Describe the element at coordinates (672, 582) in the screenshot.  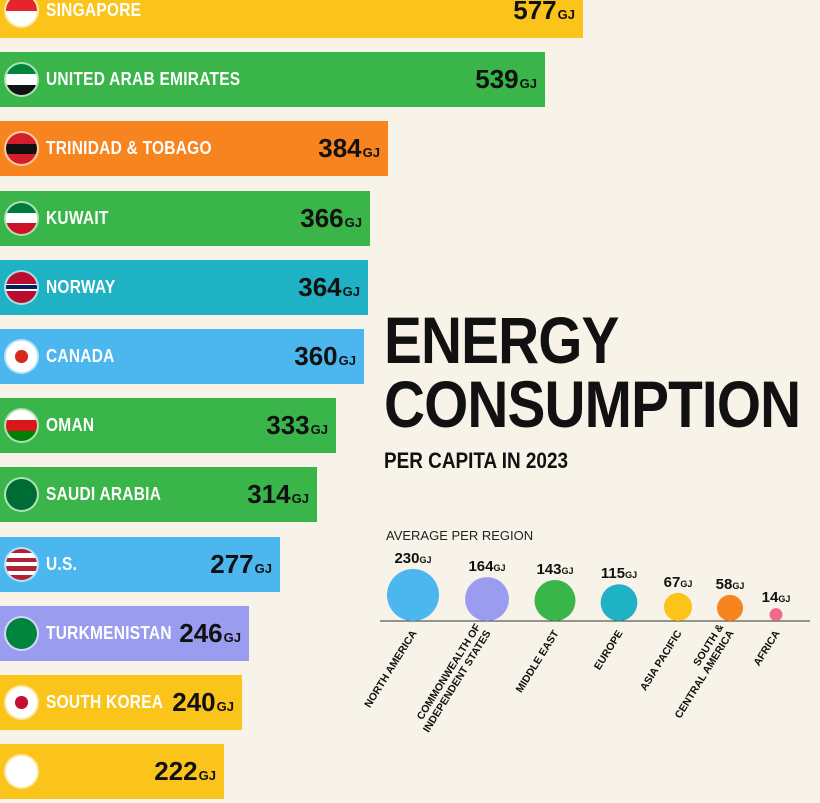
I see `region-value-number: 67` at that location.